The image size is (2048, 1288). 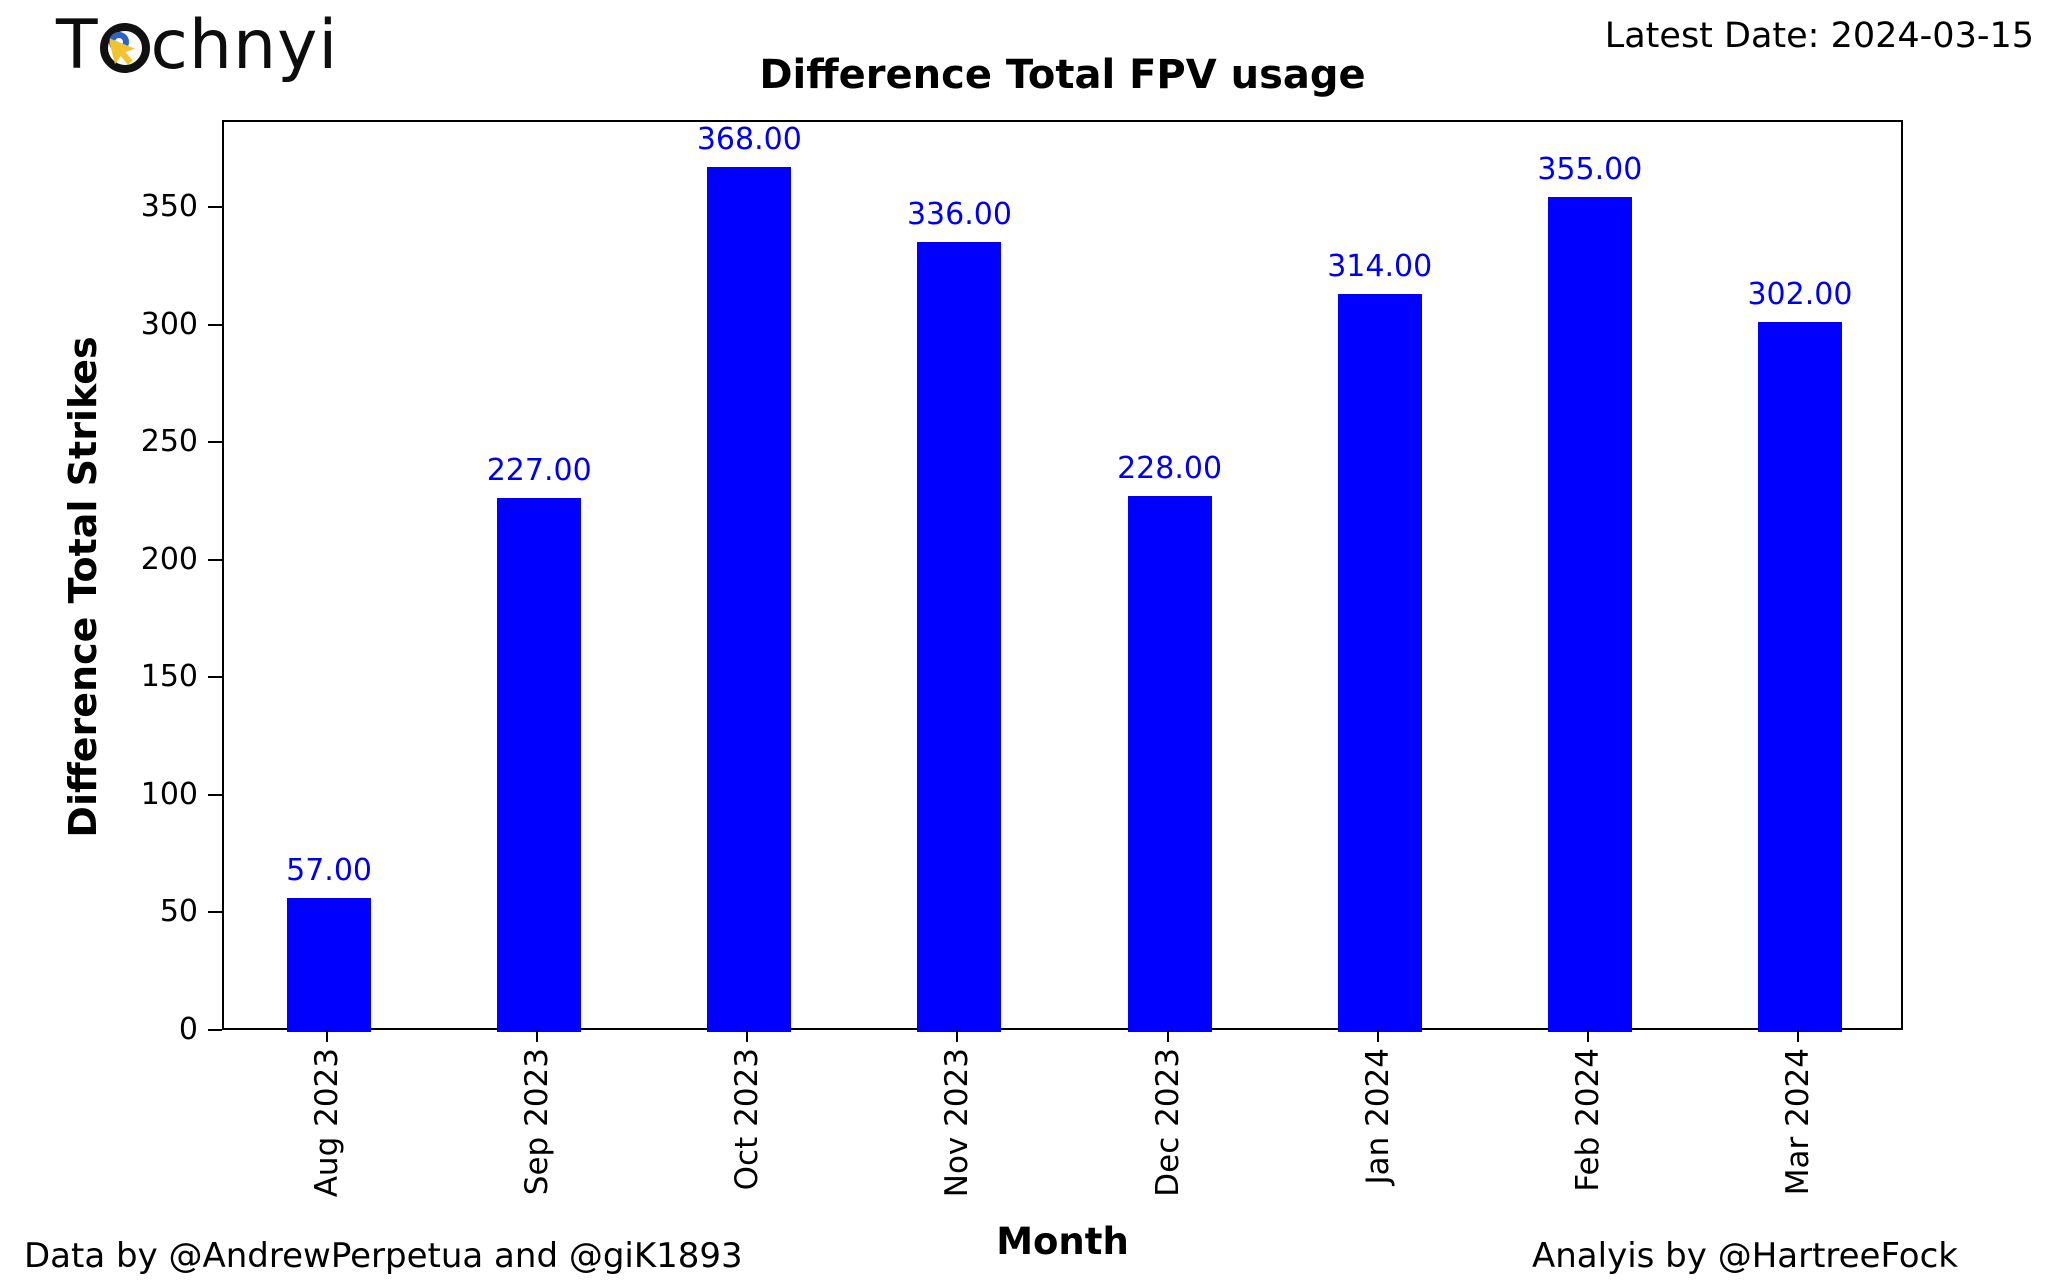 I want to click on target-outer-ring, so click(x=124, y=48).